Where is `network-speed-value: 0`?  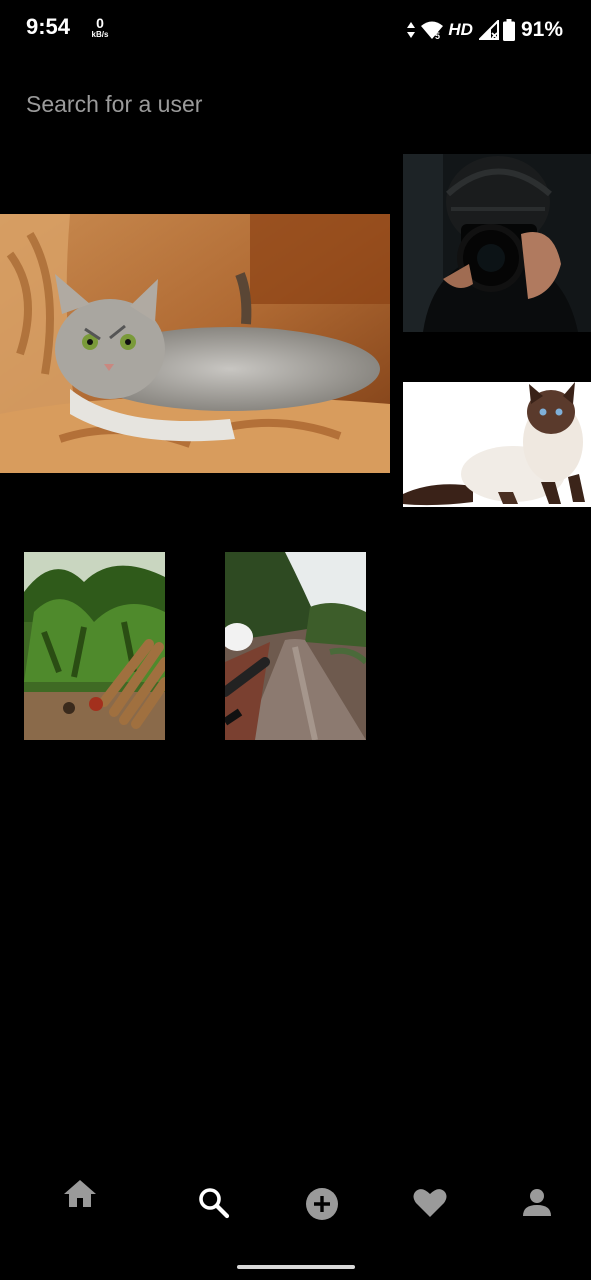 network-speed-value: 0 is located at coordinates (100, 23).